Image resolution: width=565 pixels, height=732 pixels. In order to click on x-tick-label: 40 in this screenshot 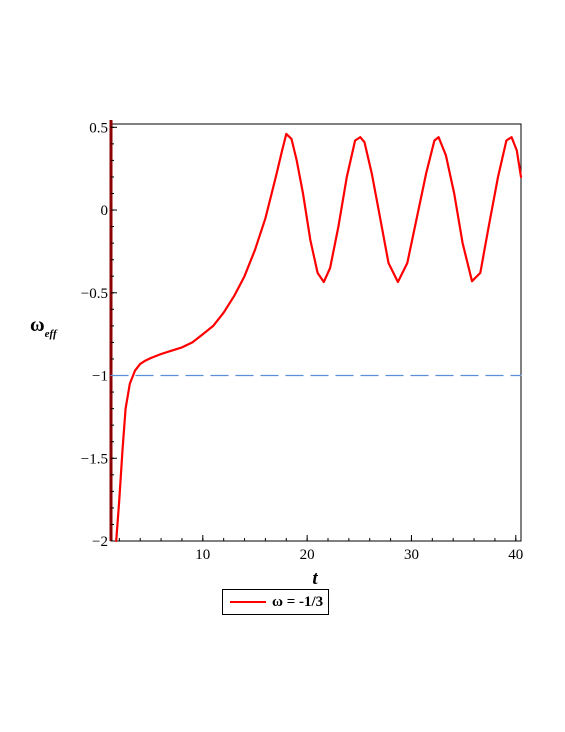, I will do `click(515, 555)`.